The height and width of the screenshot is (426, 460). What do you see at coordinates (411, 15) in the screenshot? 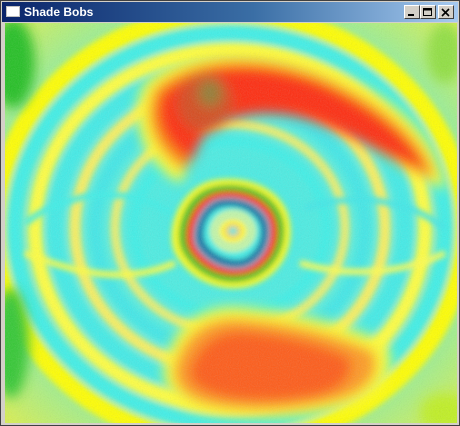
I see `minimize-icon` at bounding box center [411, 15].